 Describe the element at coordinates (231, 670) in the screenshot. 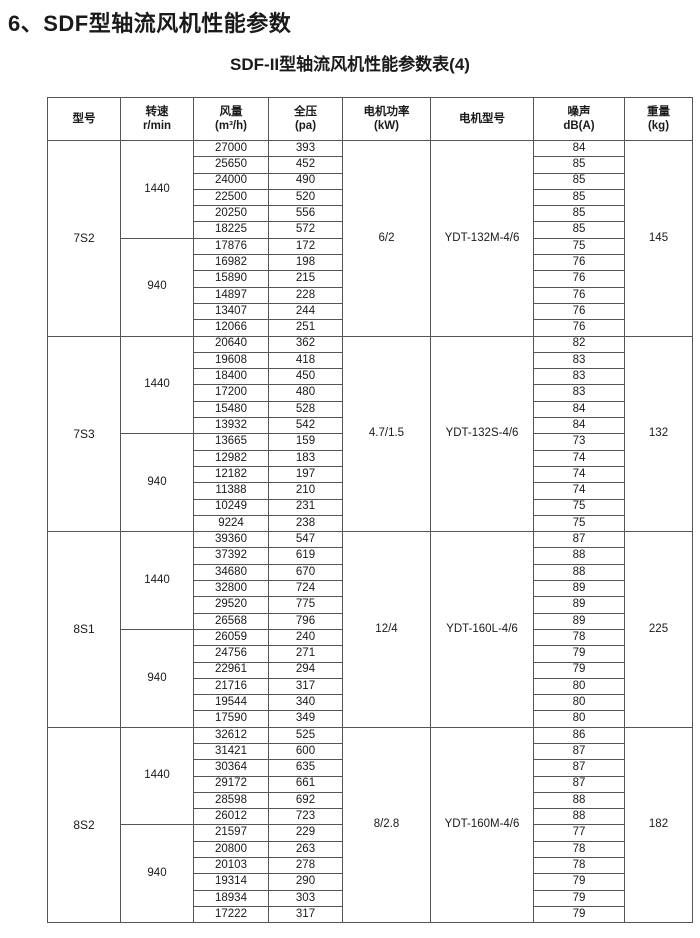

I see `airflow-cell: 22961` at that location.